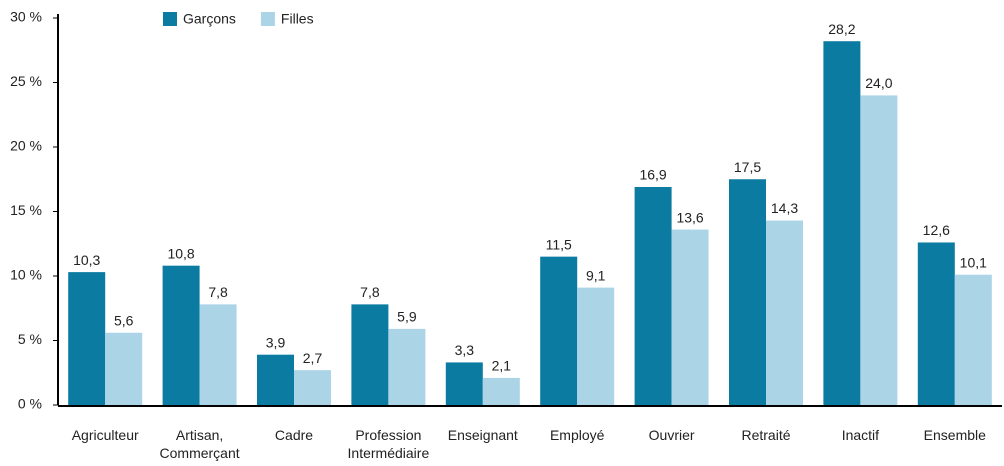 The width and height of the screenshot is (1004, 466). I want to click on value-label: 5,6, so click(124, 320).